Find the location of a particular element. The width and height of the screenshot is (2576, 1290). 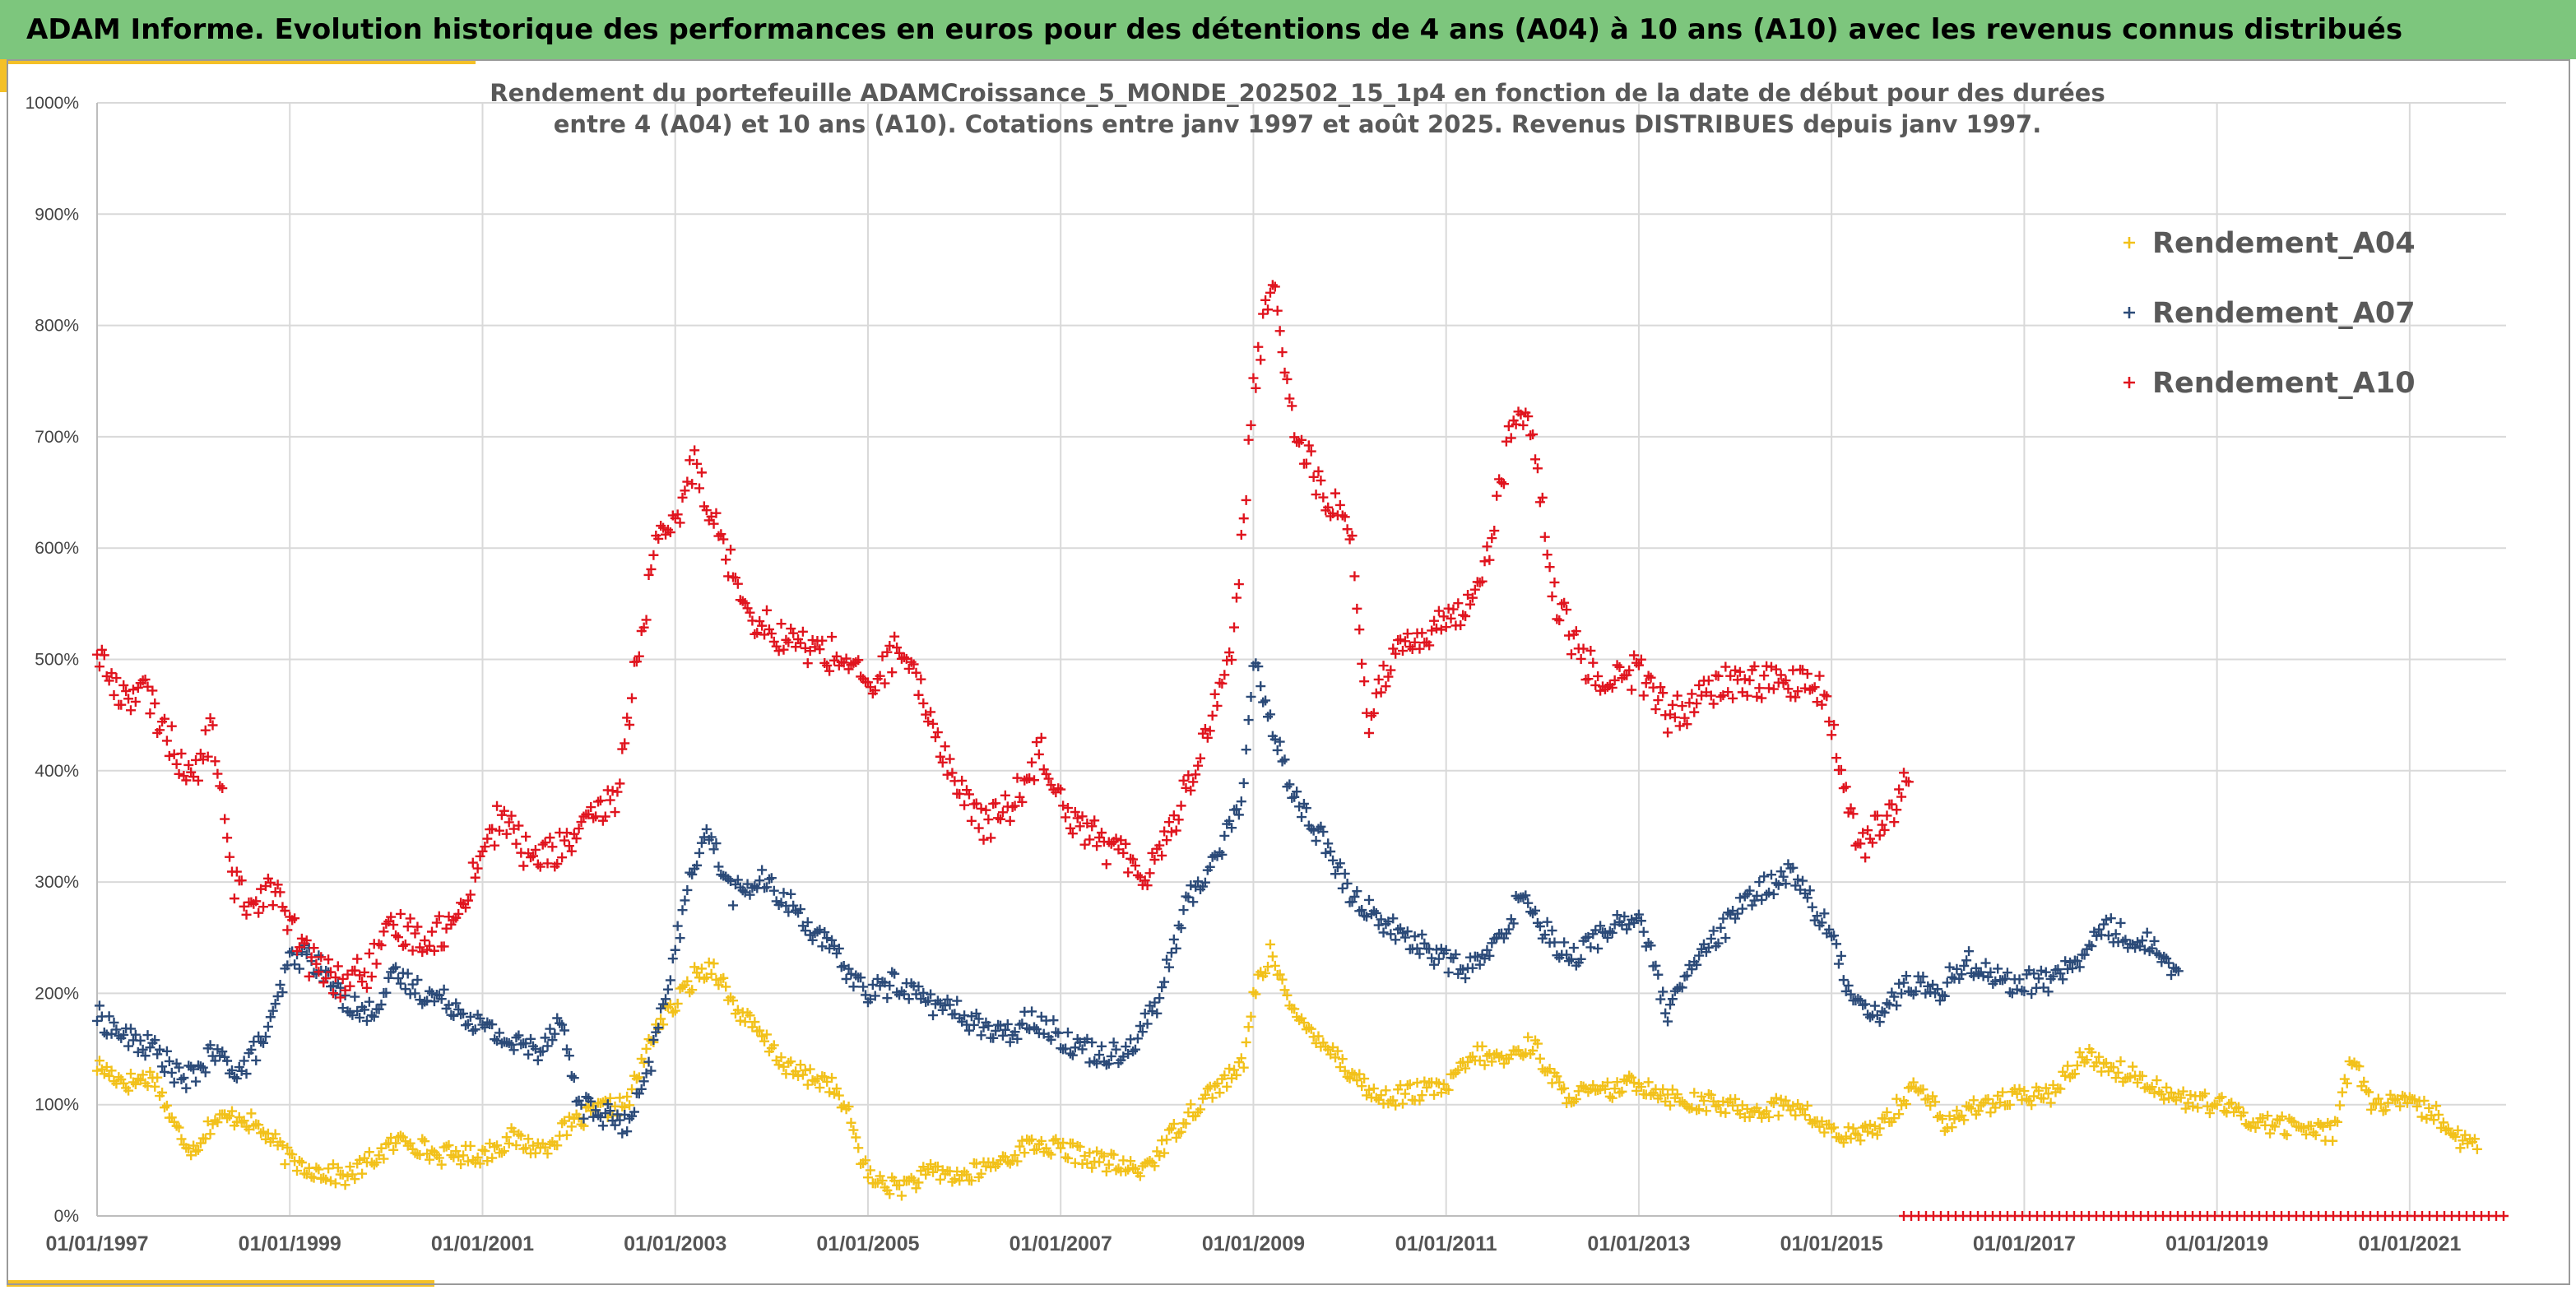

x-tick-label: 01/01/2007 is located at coordinates (1061, 1243).